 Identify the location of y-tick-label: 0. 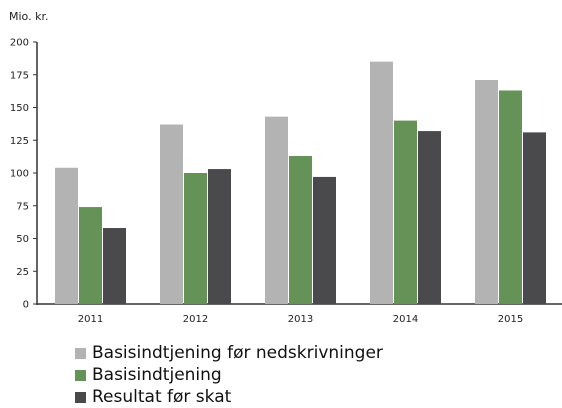
(26, 305).